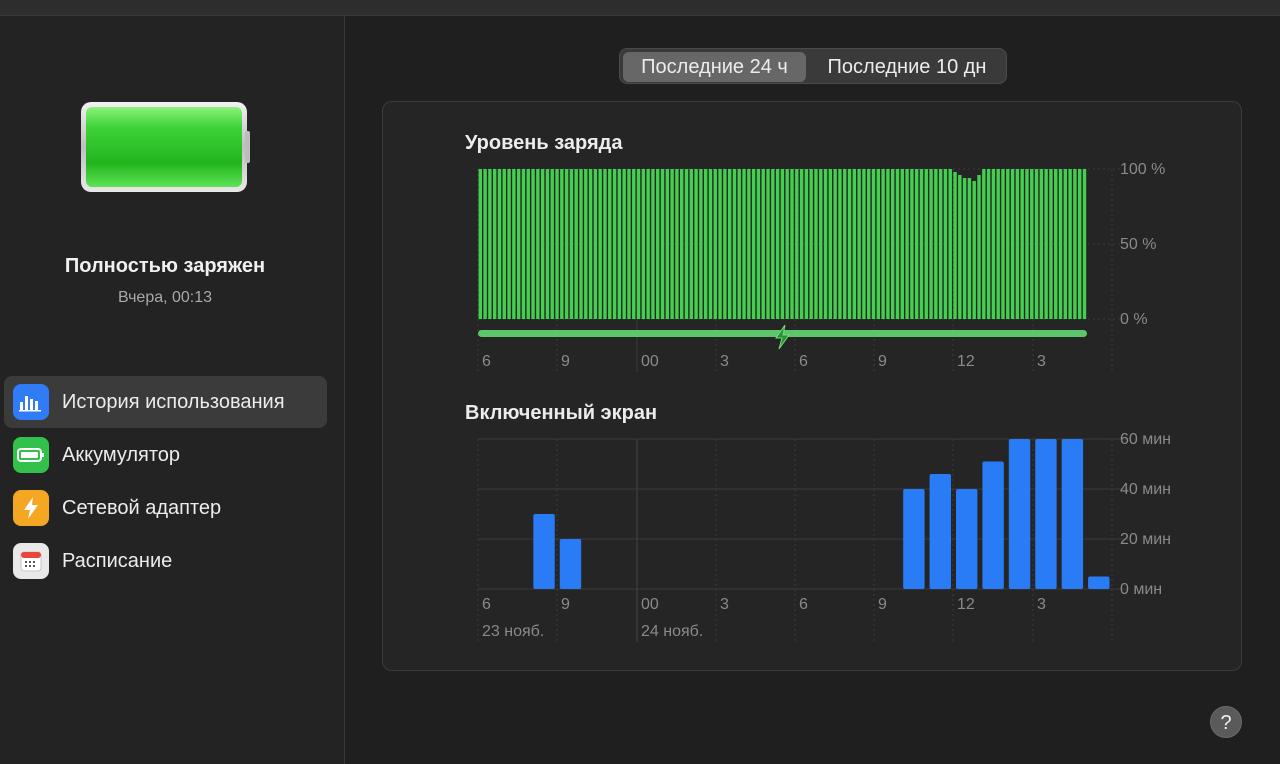 The height and width of the screenshot is (764, 1280). I want to click on sidebar-item-power-adapter: Сетевой адаптер, so click(165, 508).